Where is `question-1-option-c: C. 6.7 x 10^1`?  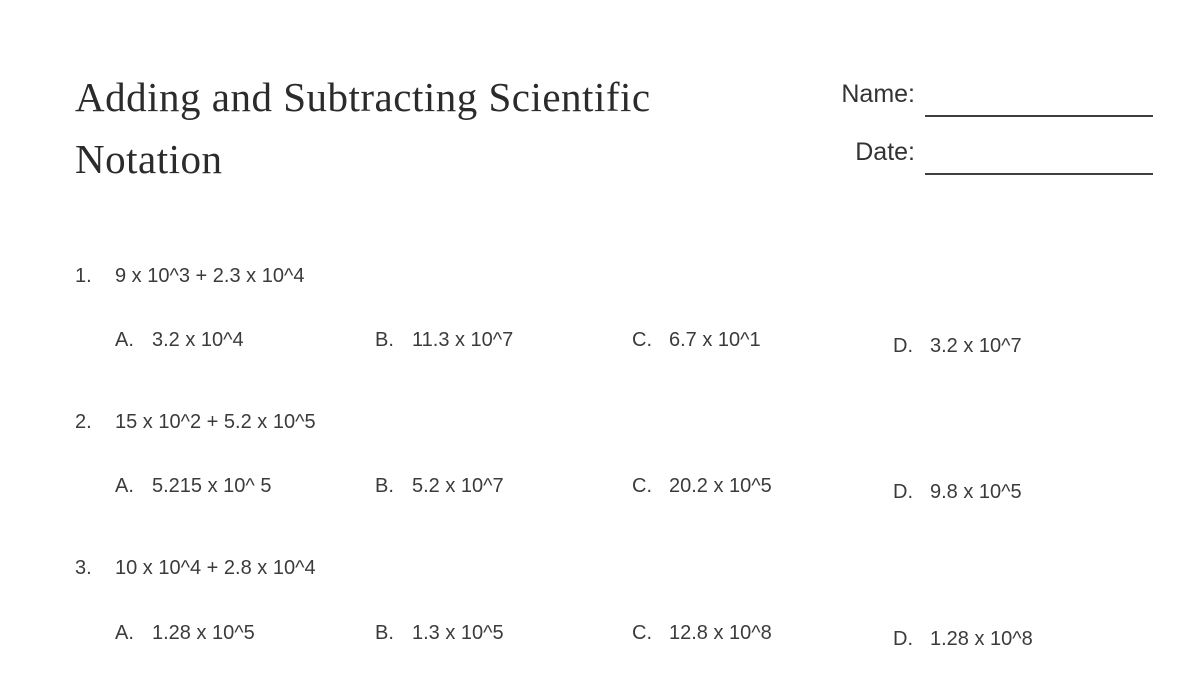 question-1-option-c: C. 6.7 x 10^1 is located at coordinates (696, 340).